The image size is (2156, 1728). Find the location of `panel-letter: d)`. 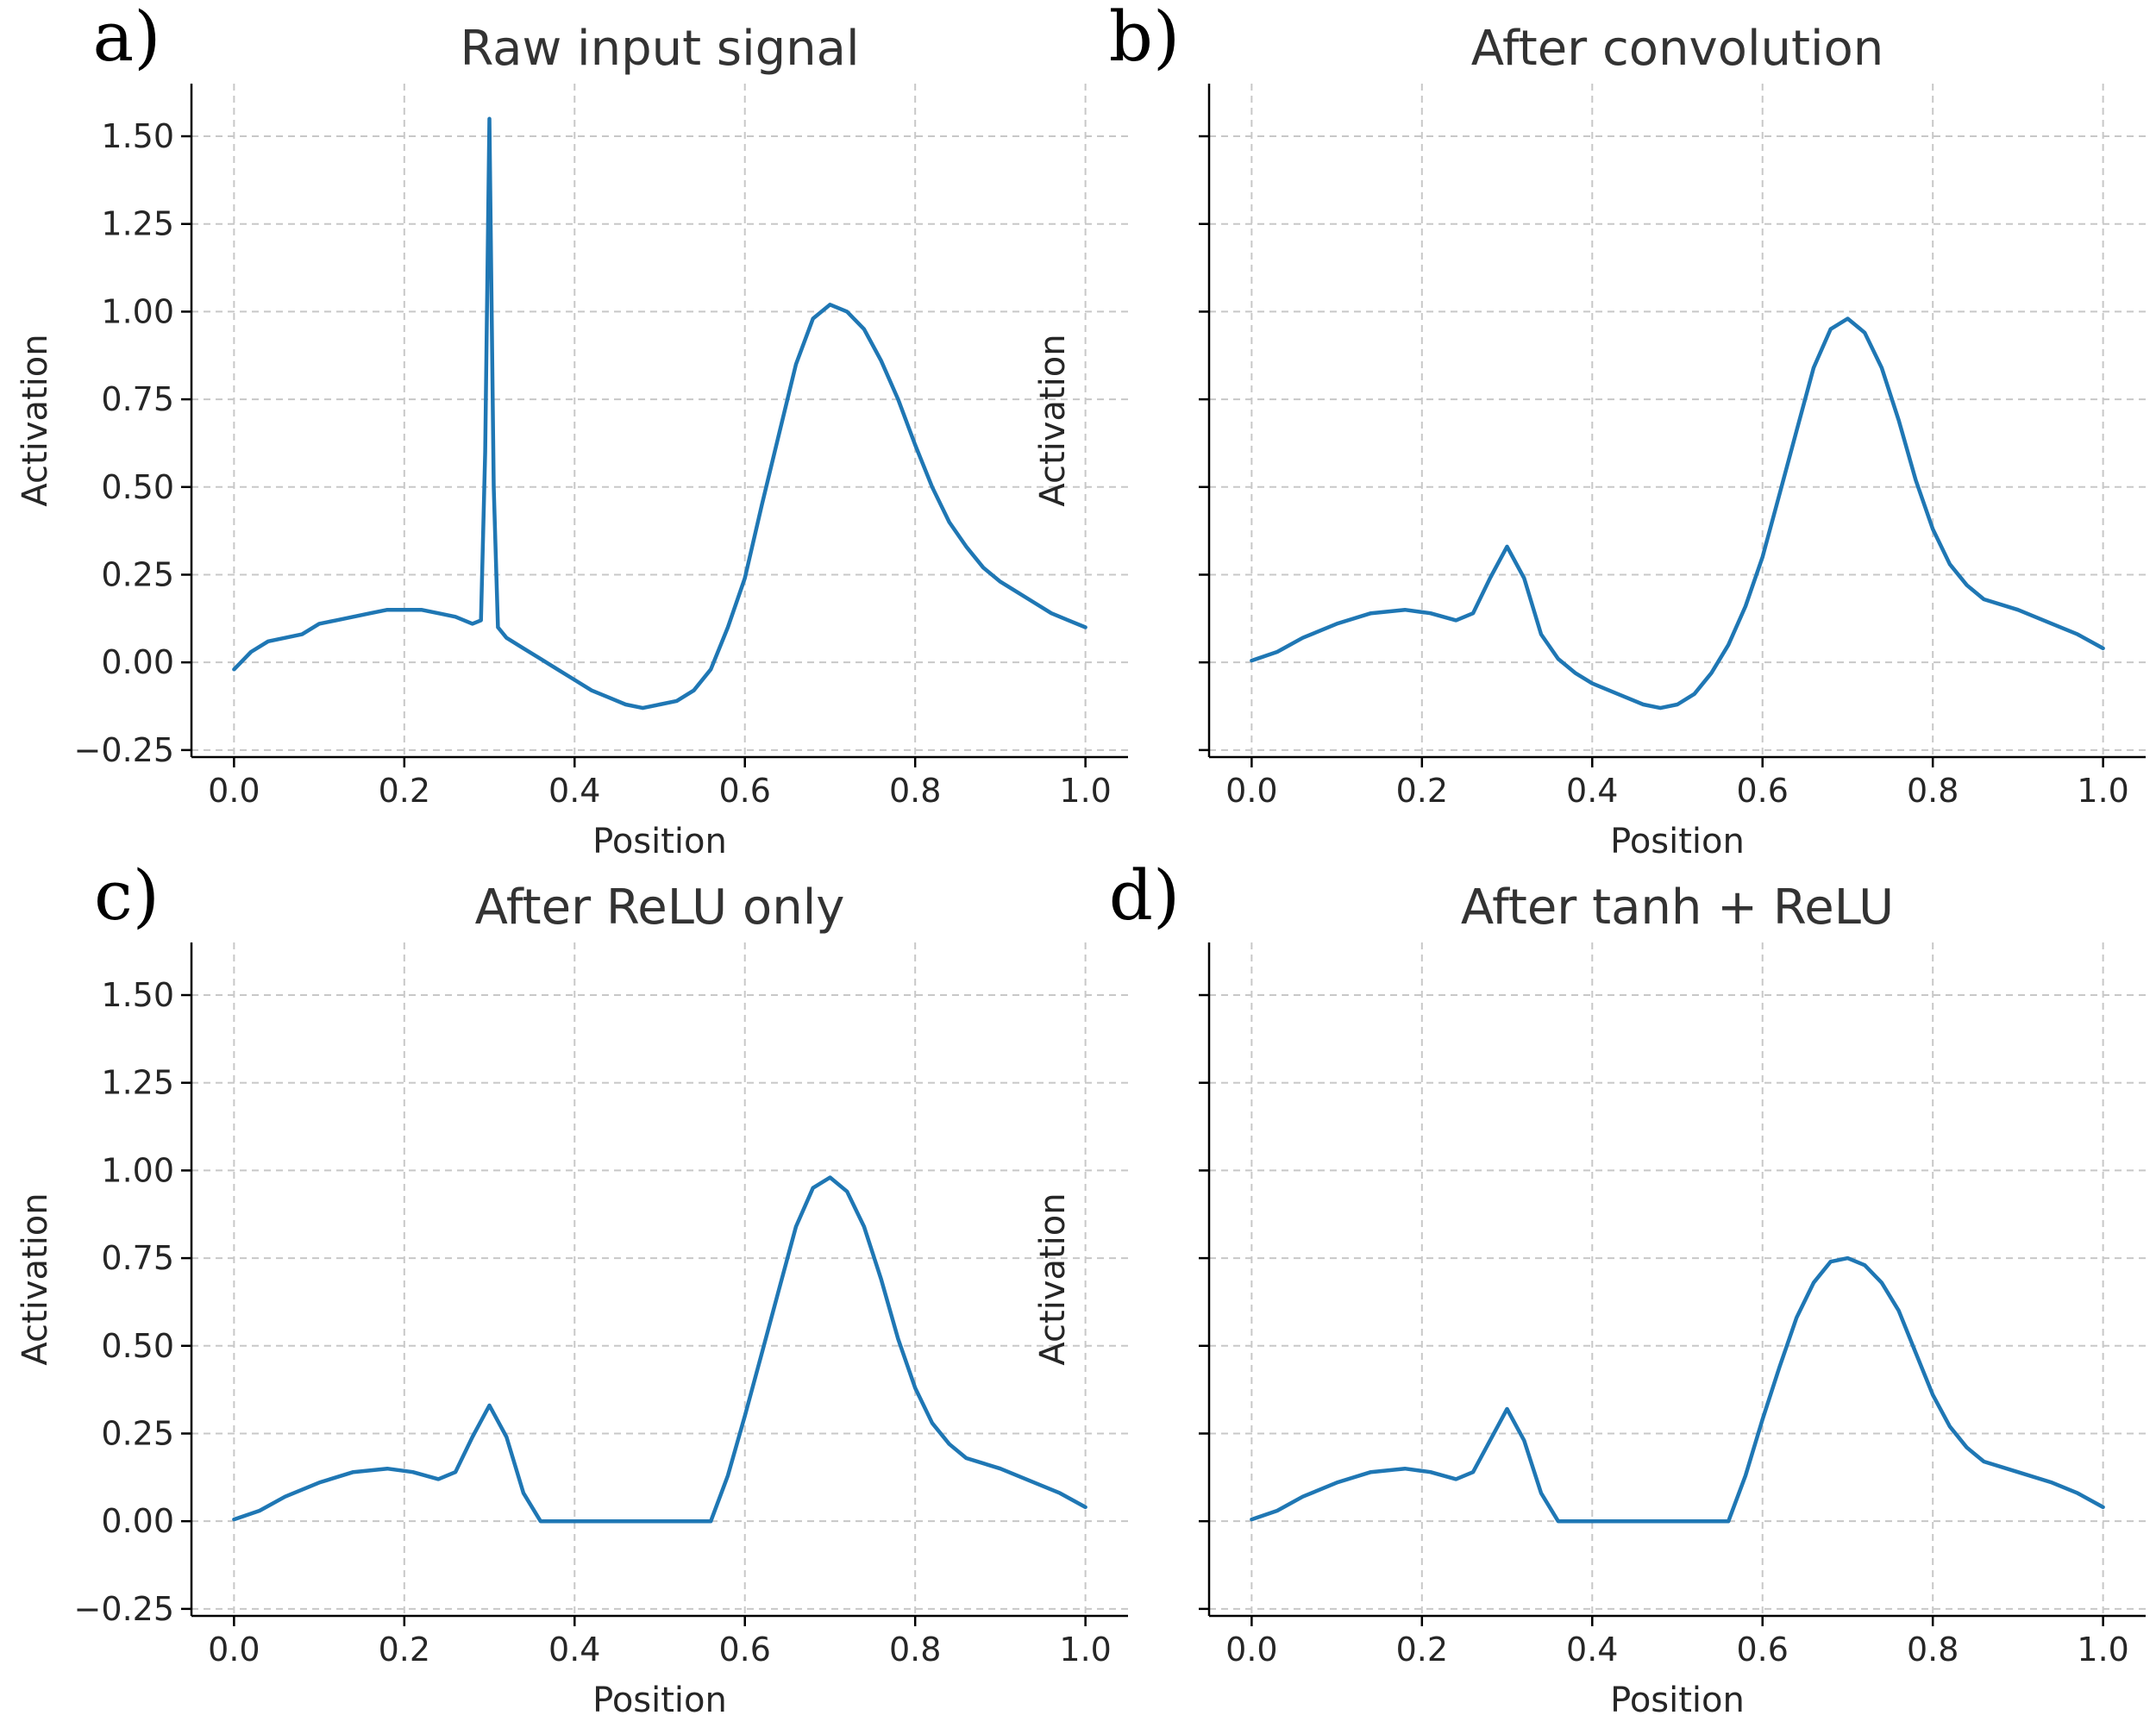

panel-letter: d) is located at coordinates (1144, 895).